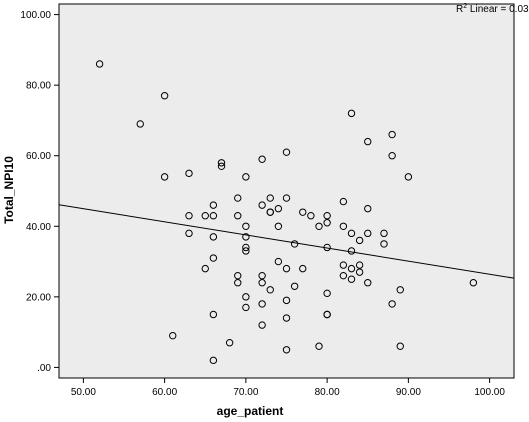 This screenshot has width=529, height=422. What do you see at coordinates (459, 9) in the screenshot?
I see `r2-prefix: R` at bounding box center [459, 9].